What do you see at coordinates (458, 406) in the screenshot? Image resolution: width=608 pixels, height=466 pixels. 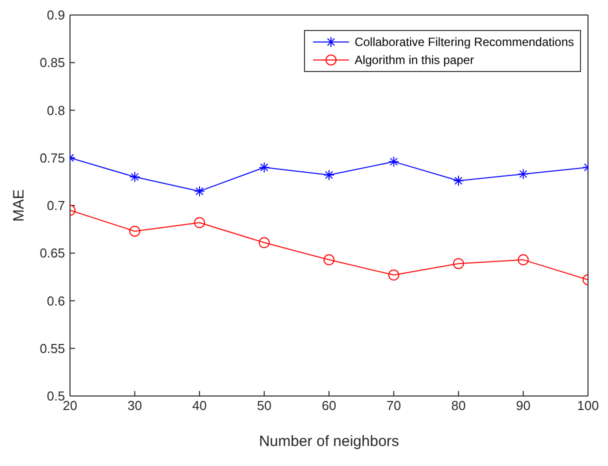 I see `x-tick-label: 80` at bounding box center [458, 406].